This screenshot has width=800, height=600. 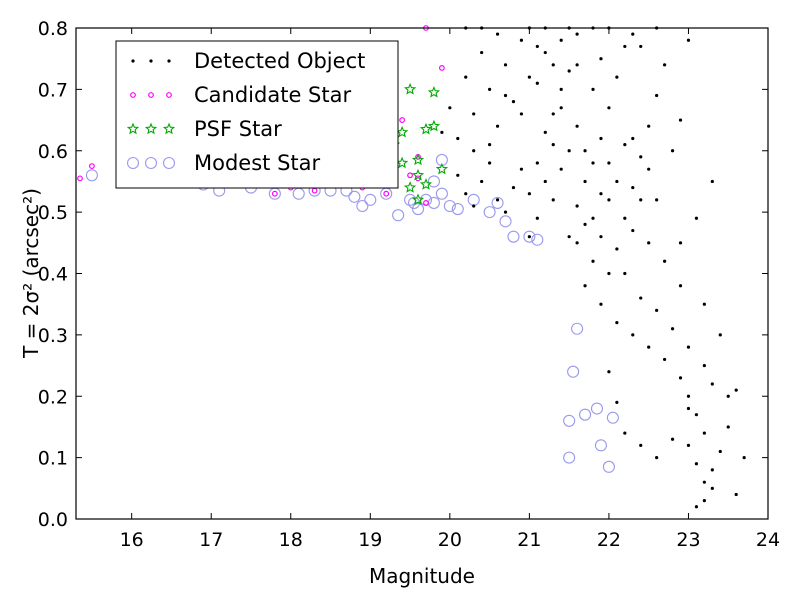 I want to click on legend-marker-psf-star, so click(x=151, y=128).